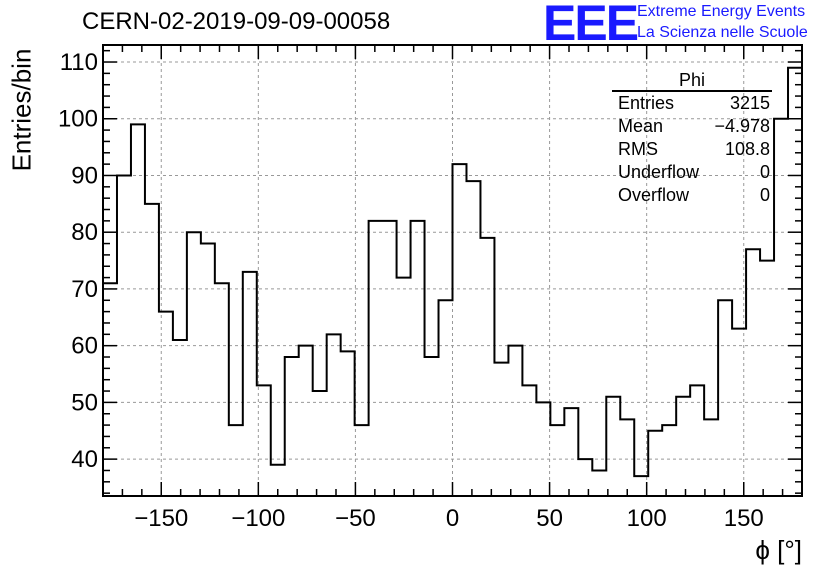  I want to click on stats-row-overflow: Overflow 0, so click(692, 195).